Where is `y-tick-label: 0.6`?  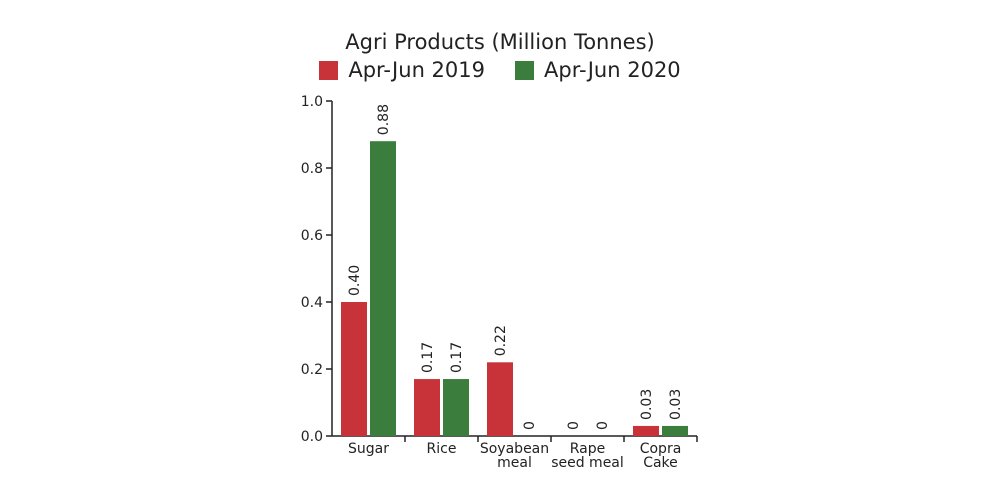
y-tick-label: 0.6 is located at coordinates (312, 236).